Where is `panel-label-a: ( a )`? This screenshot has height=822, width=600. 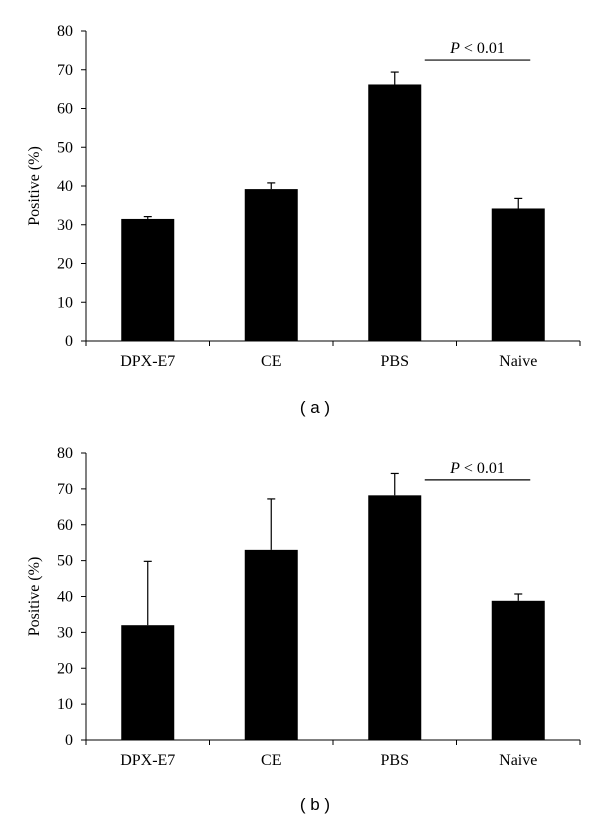
panel-label-a: ( a ) is located at coordinates (315, 407).